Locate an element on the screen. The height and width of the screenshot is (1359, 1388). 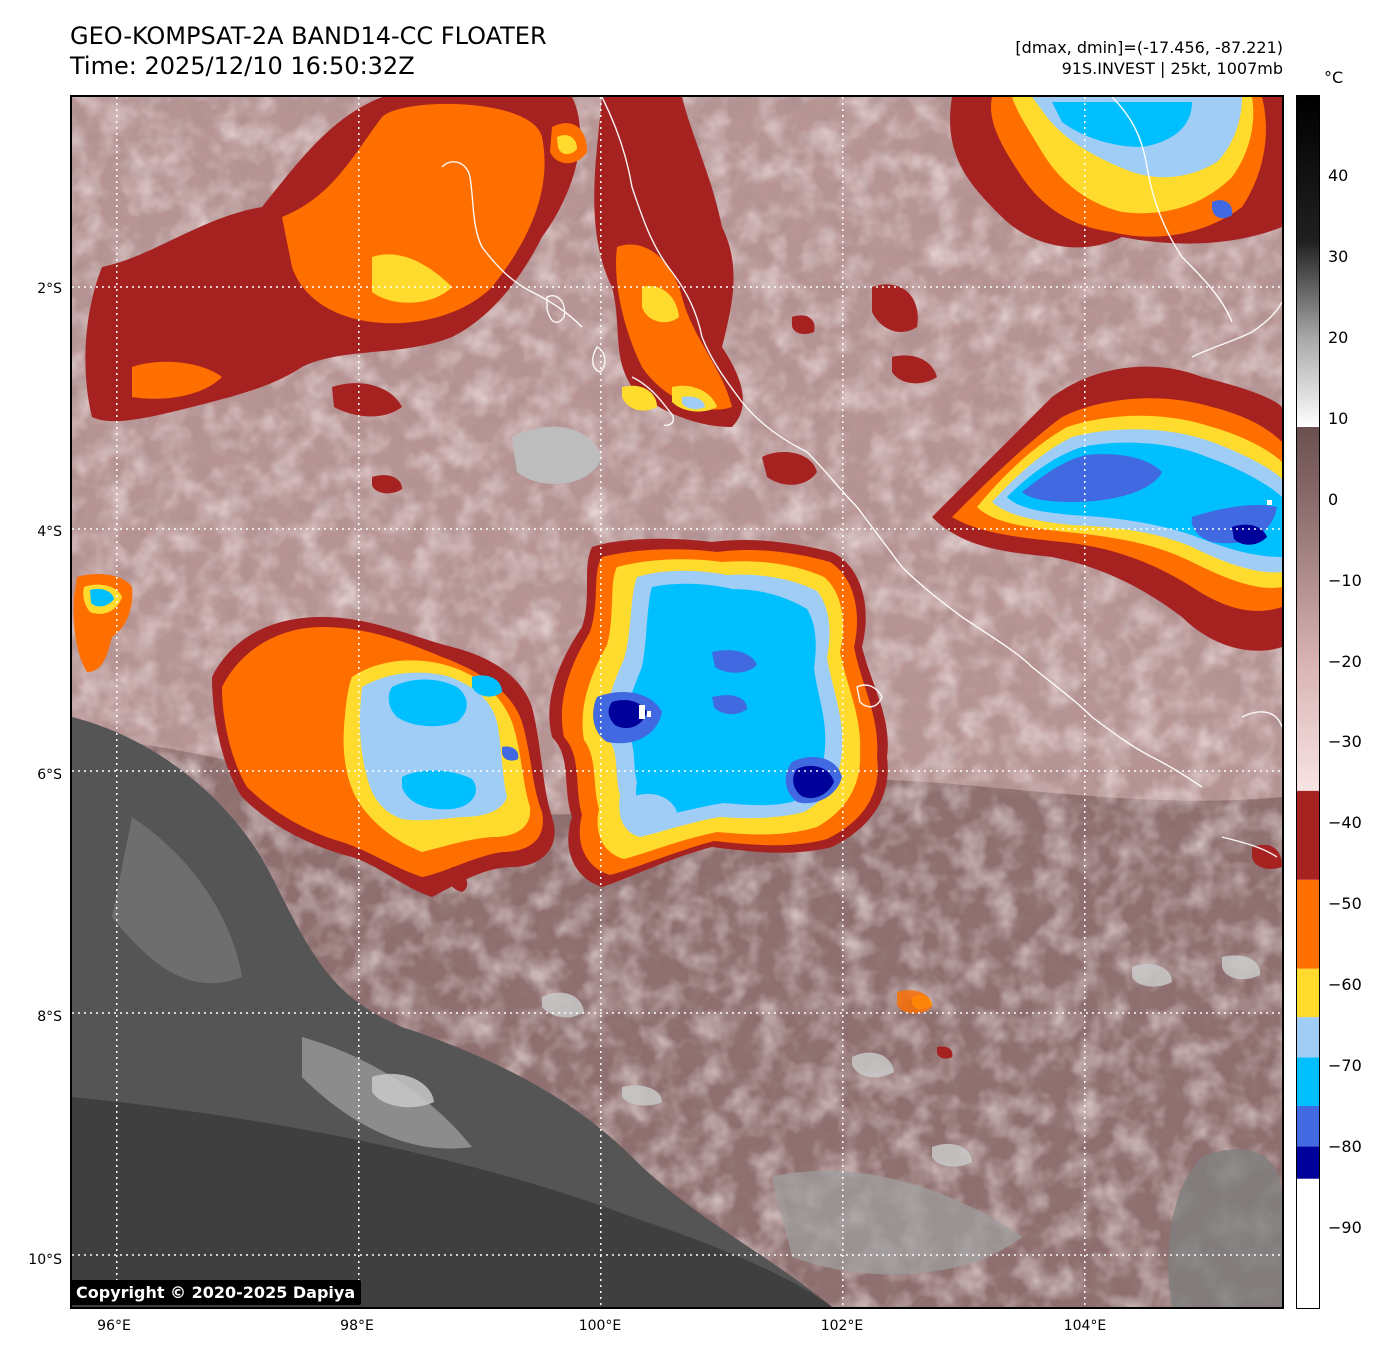
lon-label-100e: 100°E is located at coordinates (600, 1326).